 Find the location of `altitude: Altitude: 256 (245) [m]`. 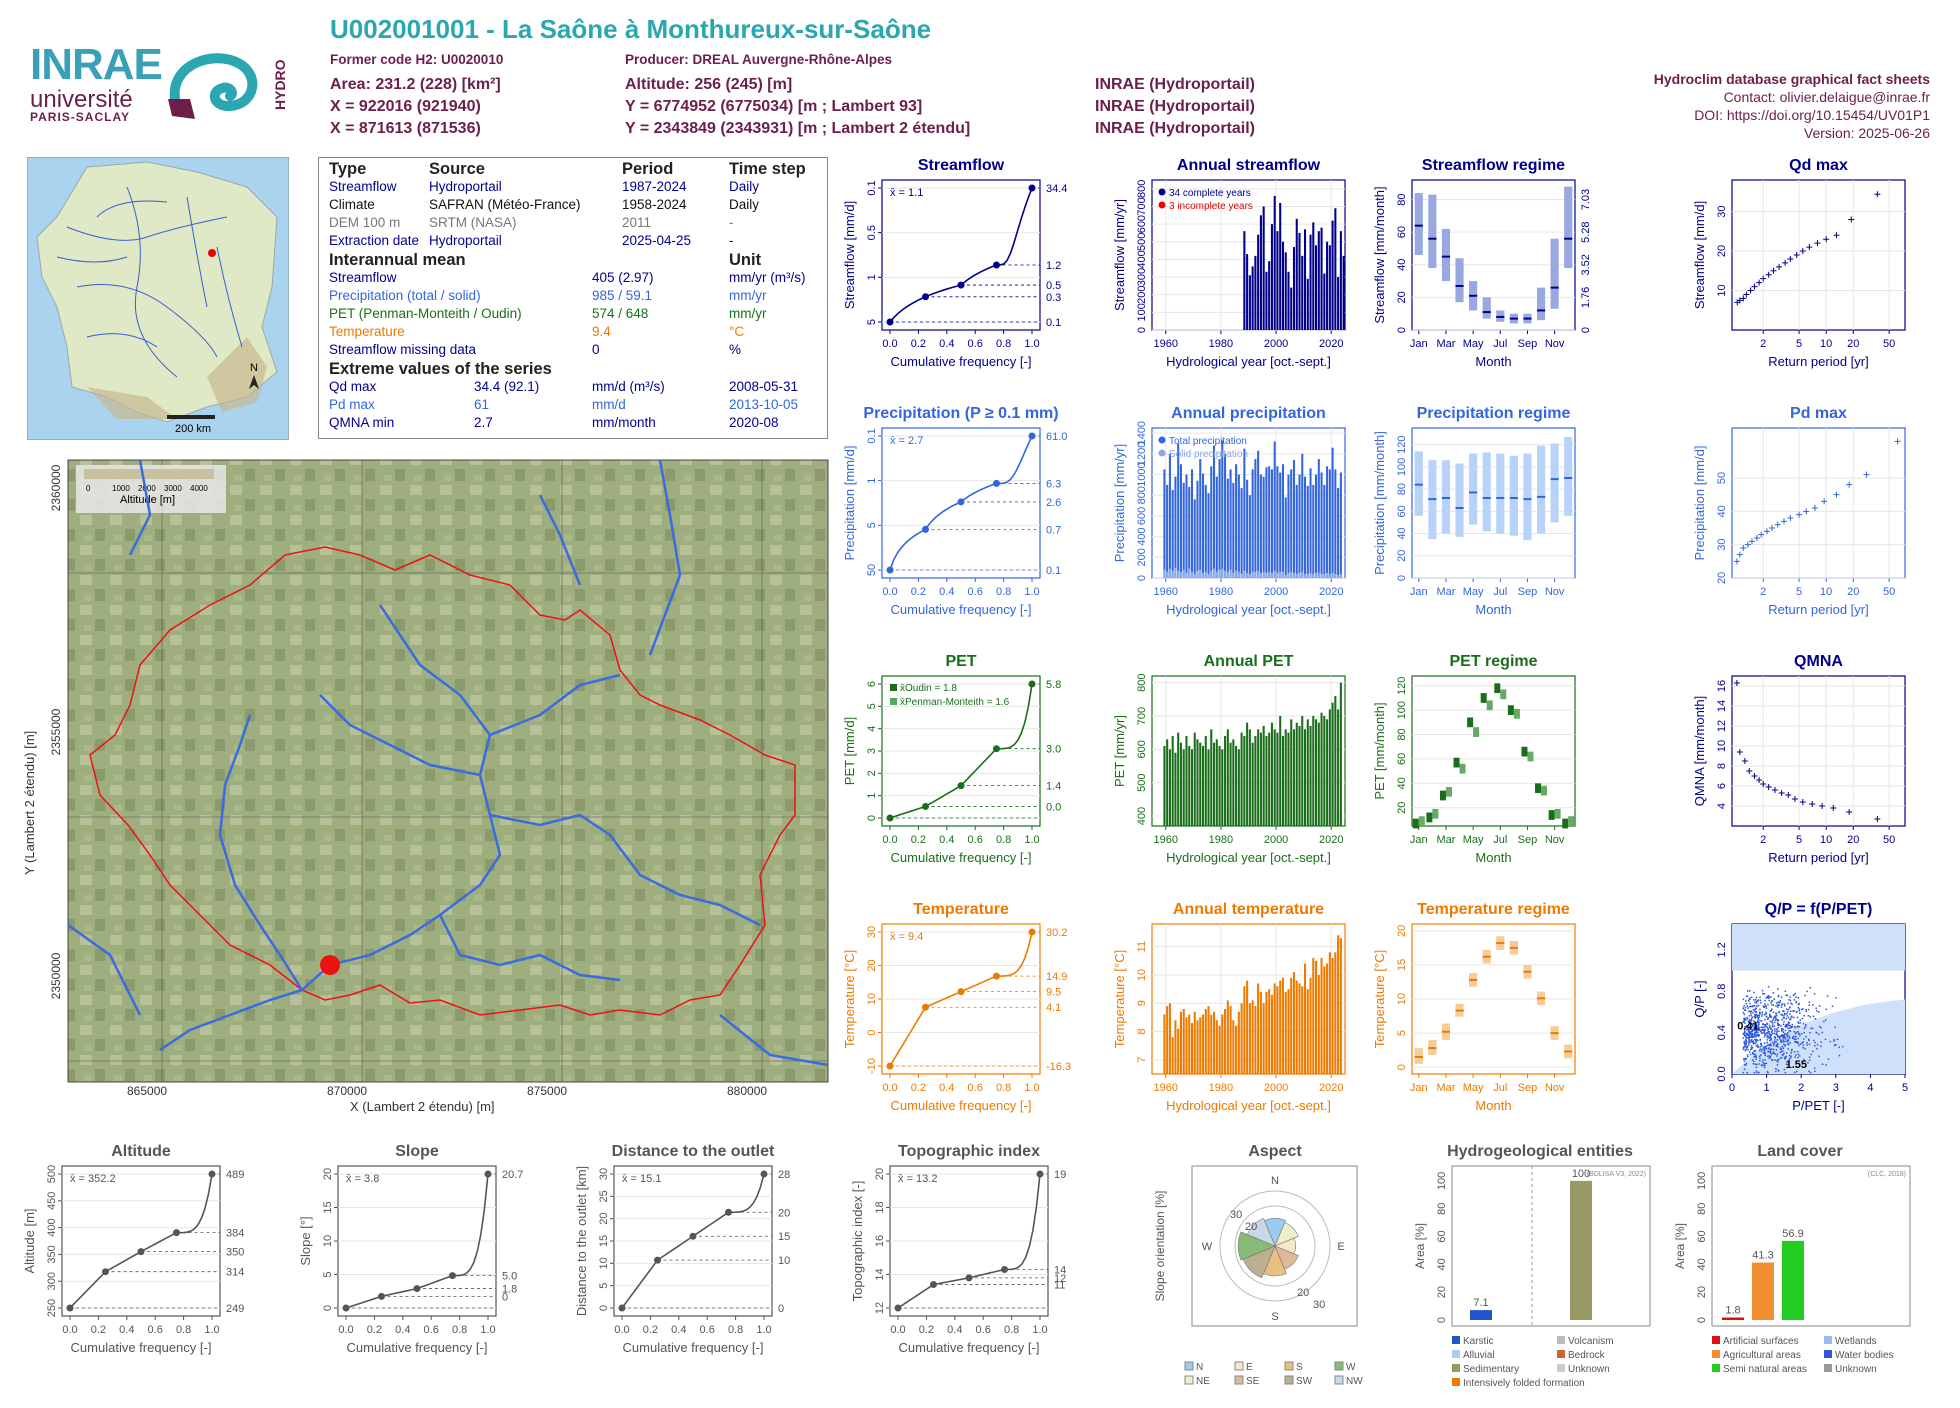

altitude: Altitude: 256 (245) [m] is located at coordinates (709, 84).